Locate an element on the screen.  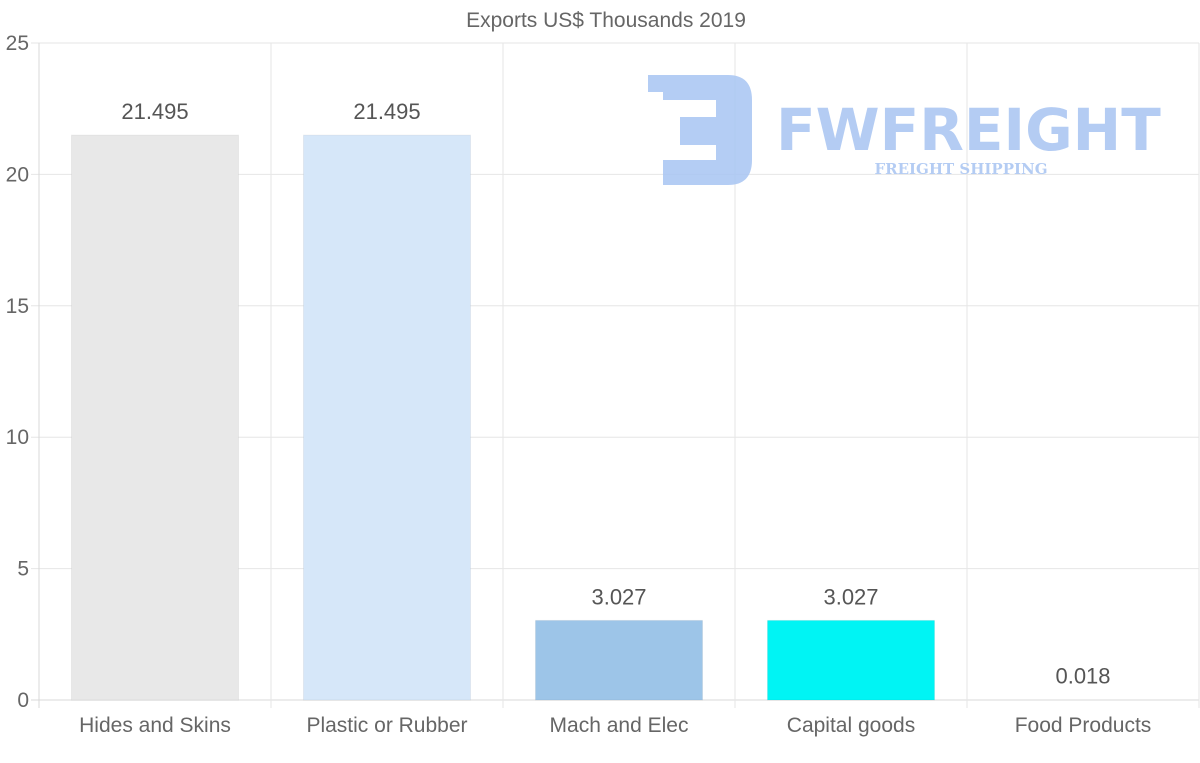
watermark-brand: FWFREIGHT is located at coordinates (968, 130).